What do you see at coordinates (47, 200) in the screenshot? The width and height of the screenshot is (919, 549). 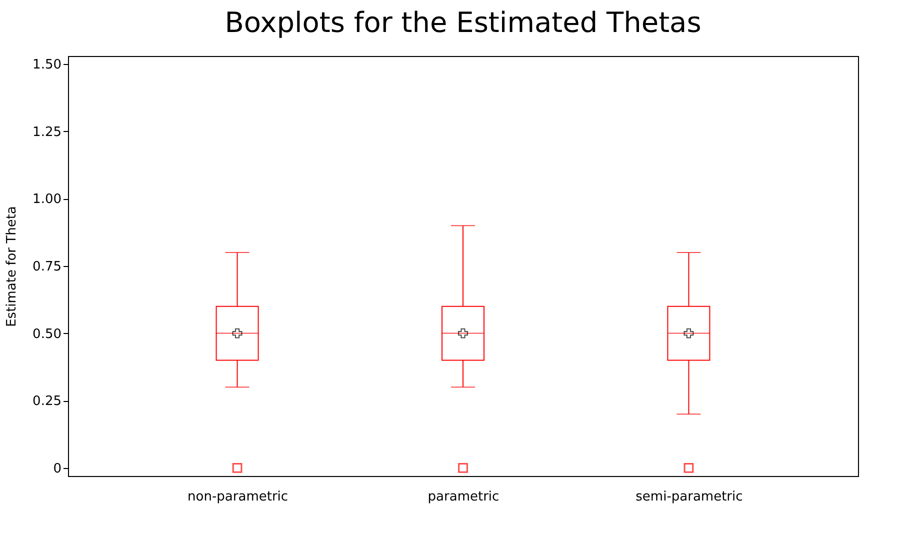 I see `y-tick-label: 1.00` at bounding box center [47, 200].